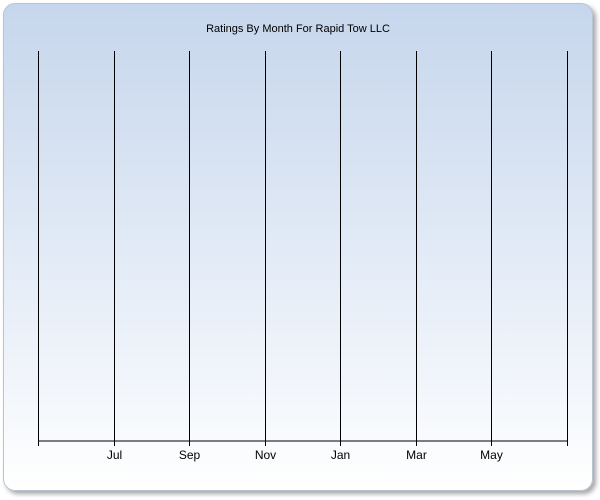 This screenshot has width=600, height=500. Describe the element at coordinates (298, 29) in the screenshot. I see `chart-title: Ratings By Month For Rapid Tow LLC` at that location.